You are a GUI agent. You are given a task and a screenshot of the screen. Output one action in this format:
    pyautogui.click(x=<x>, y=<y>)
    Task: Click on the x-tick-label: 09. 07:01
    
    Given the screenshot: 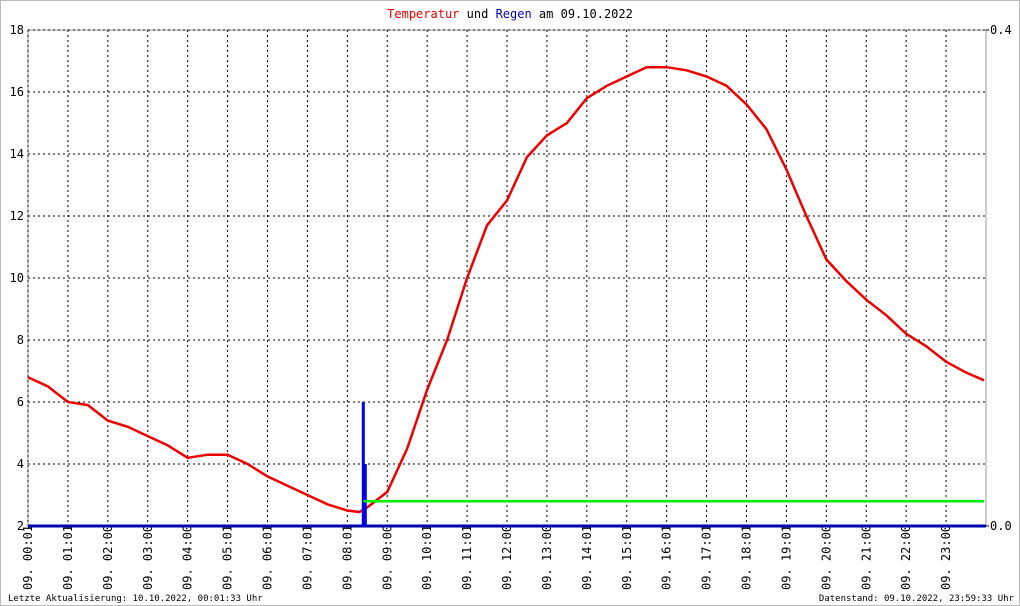 What is the action you would take?
    pyautogui.click(x=307, y=557)
    